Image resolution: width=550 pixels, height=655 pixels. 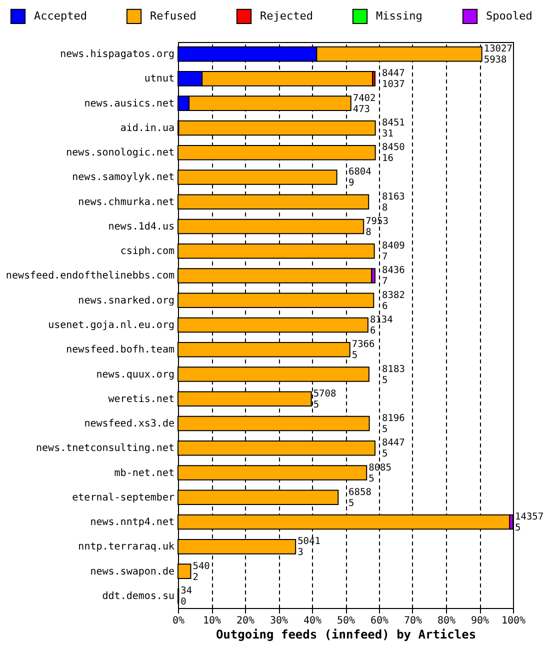 What do you see at coordinates (529, 517) in the screenshot?
I see `annotation: 14357` at bounding box center [529, 517].